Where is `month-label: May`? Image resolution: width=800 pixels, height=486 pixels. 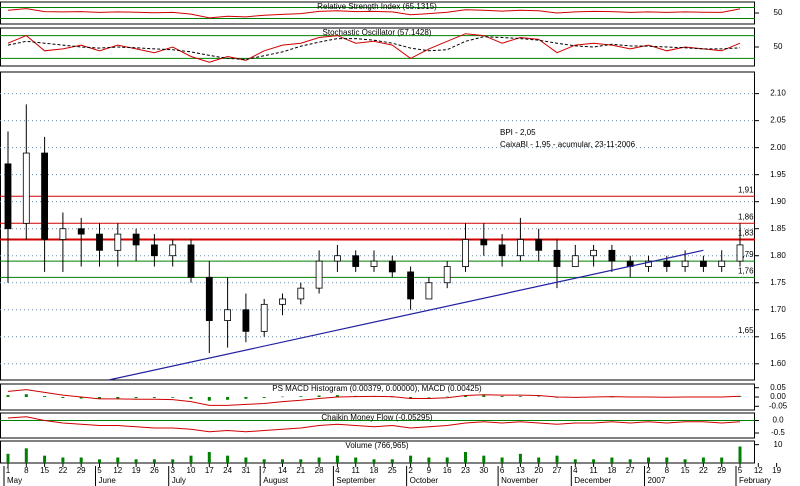
month-label: May is located at coordinates (14, 480).